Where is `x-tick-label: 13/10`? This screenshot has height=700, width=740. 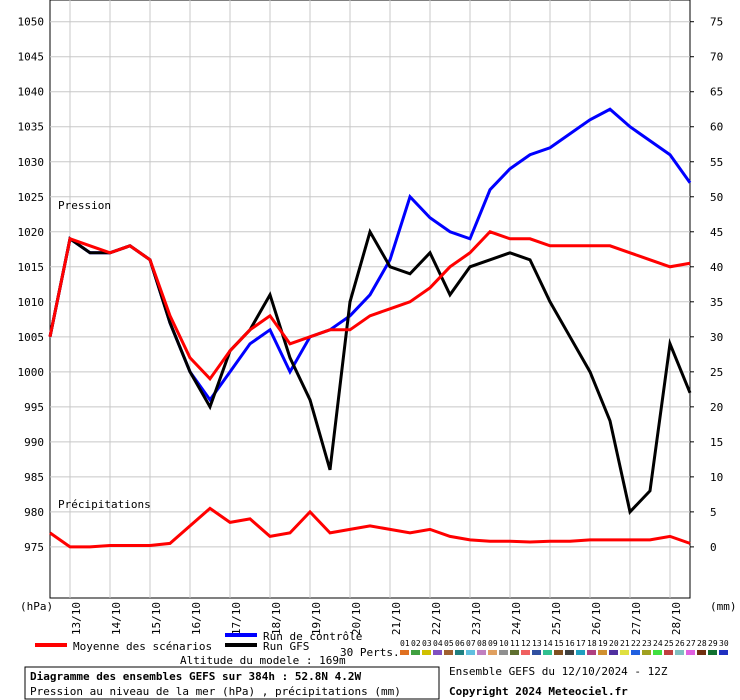
x-tick-label: 13/10 is located at coordinates (76, 618).